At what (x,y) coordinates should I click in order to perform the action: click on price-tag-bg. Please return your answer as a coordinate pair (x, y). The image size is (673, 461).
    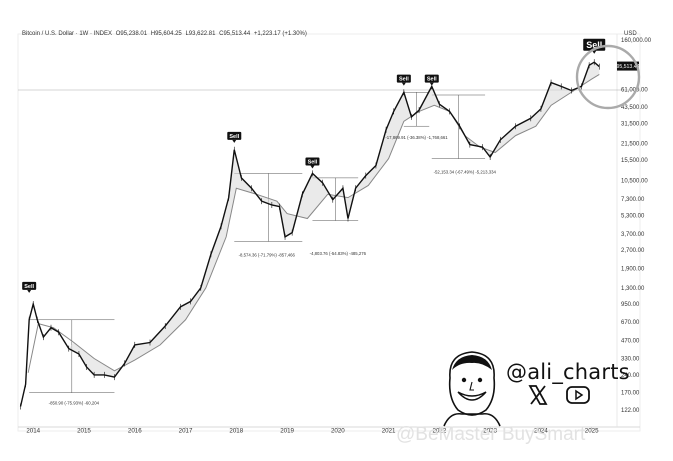
    Looking at the image, I should click on (628, 66).